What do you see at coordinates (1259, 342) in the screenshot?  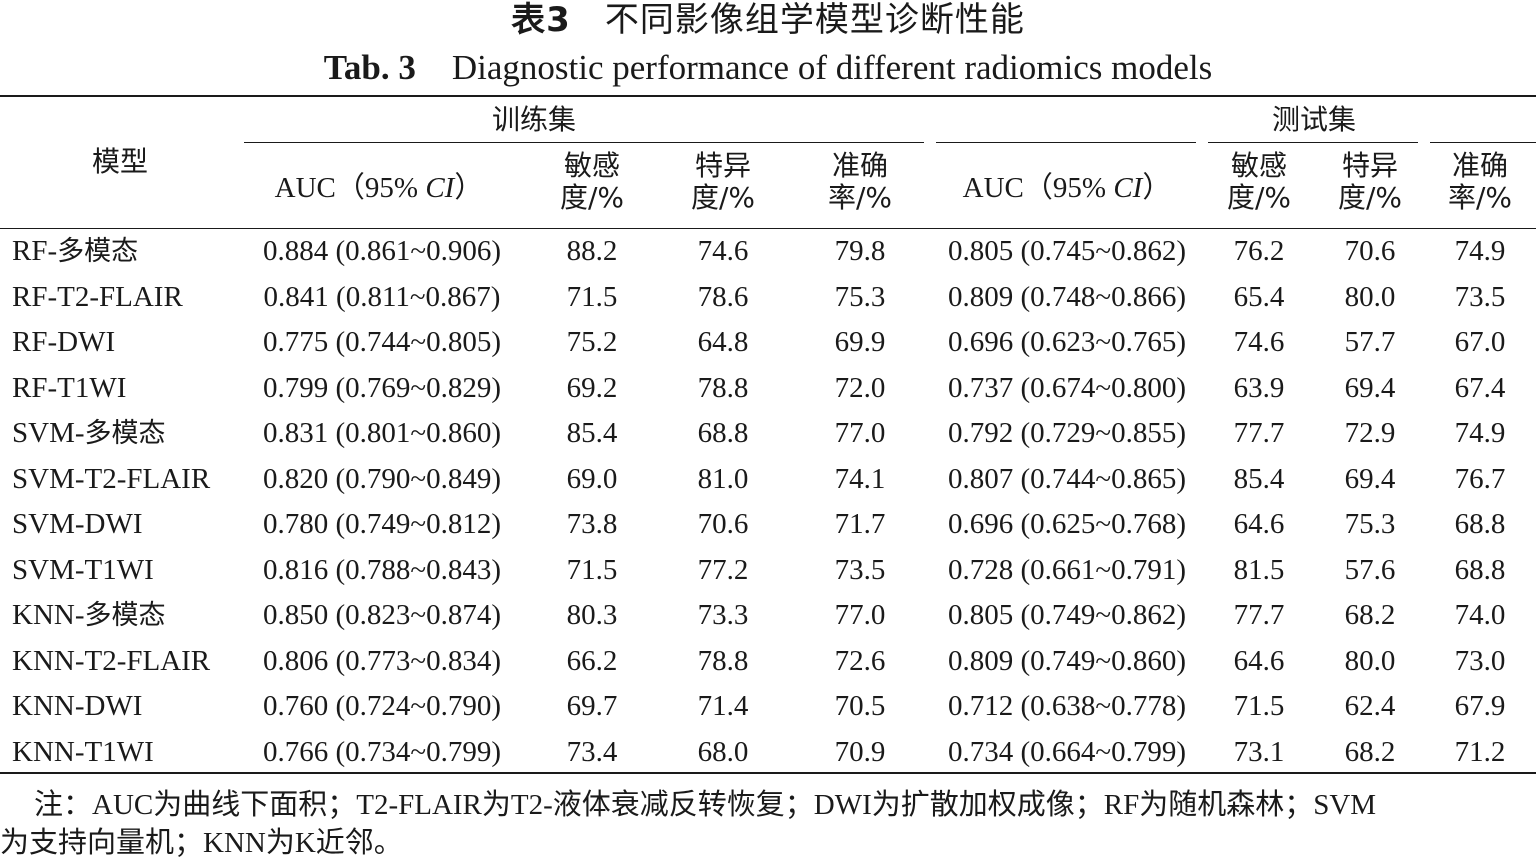 I see `table-cell-test-sens: 74.6` at bounding box center [1259, 342].